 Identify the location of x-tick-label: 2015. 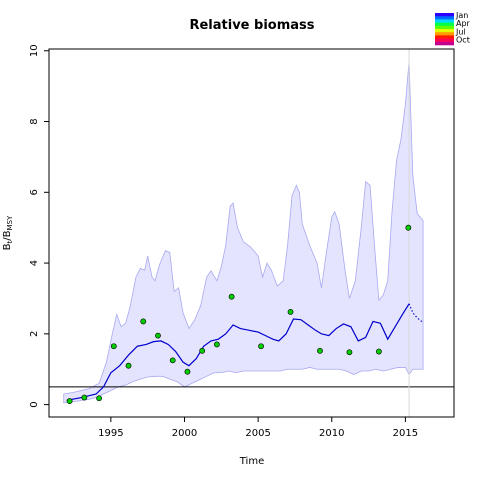
(405, 433).